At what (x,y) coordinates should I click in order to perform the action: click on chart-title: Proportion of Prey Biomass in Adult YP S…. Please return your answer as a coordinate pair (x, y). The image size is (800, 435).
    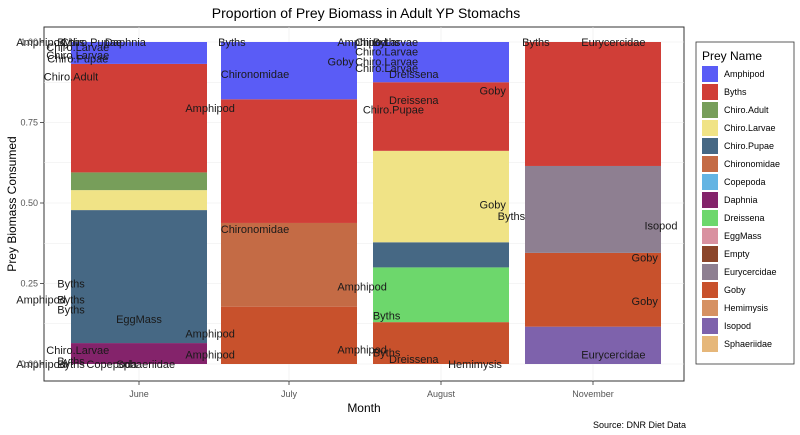
    Looking at the image, I should click on (366, 13).